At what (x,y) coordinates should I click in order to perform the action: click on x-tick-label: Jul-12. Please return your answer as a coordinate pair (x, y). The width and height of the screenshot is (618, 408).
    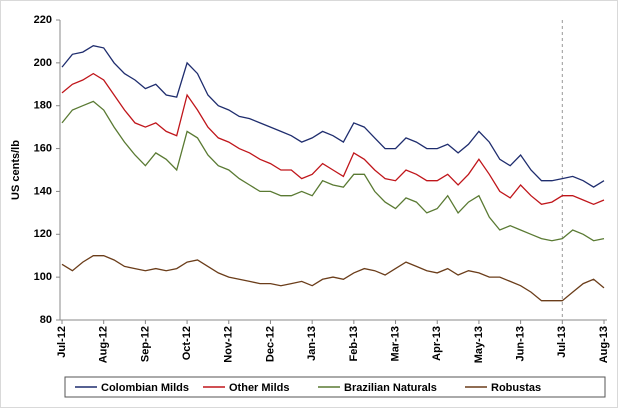
    Looking at the image, I should click on (62, 342).